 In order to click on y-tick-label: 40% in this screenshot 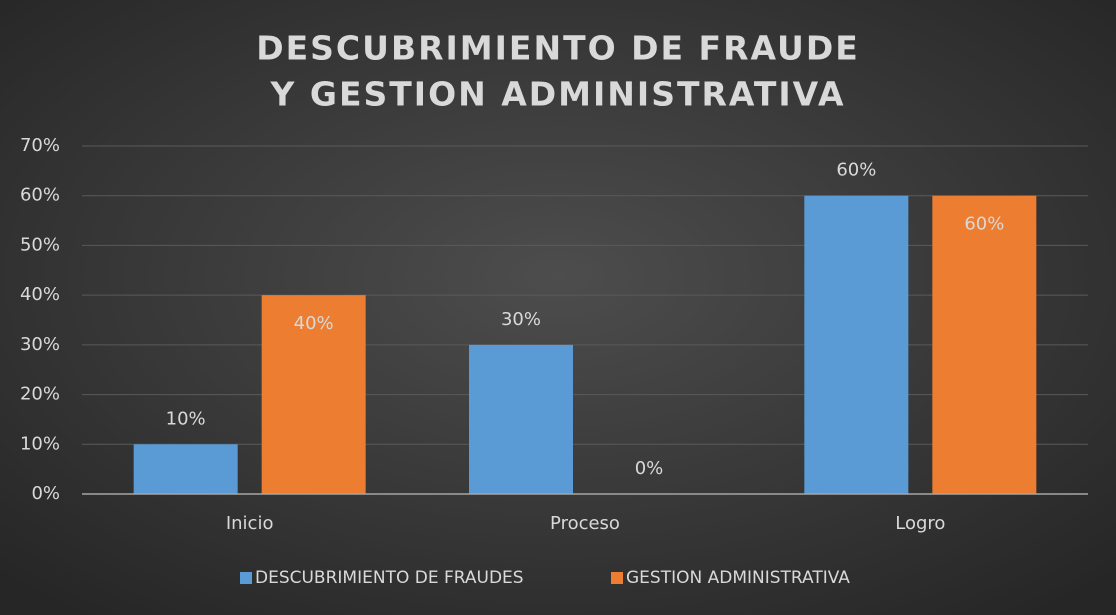, I will do `click(40, 294)`.